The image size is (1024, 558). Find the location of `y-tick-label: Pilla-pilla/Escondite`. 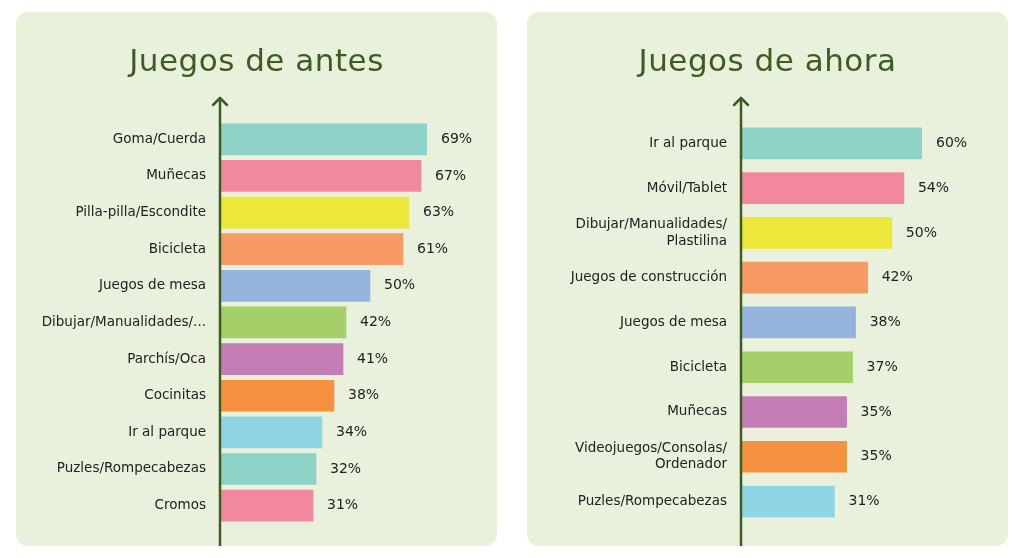

y-tick-label: Pilla-pilla/Escondite is located at coordinates (140, 211).